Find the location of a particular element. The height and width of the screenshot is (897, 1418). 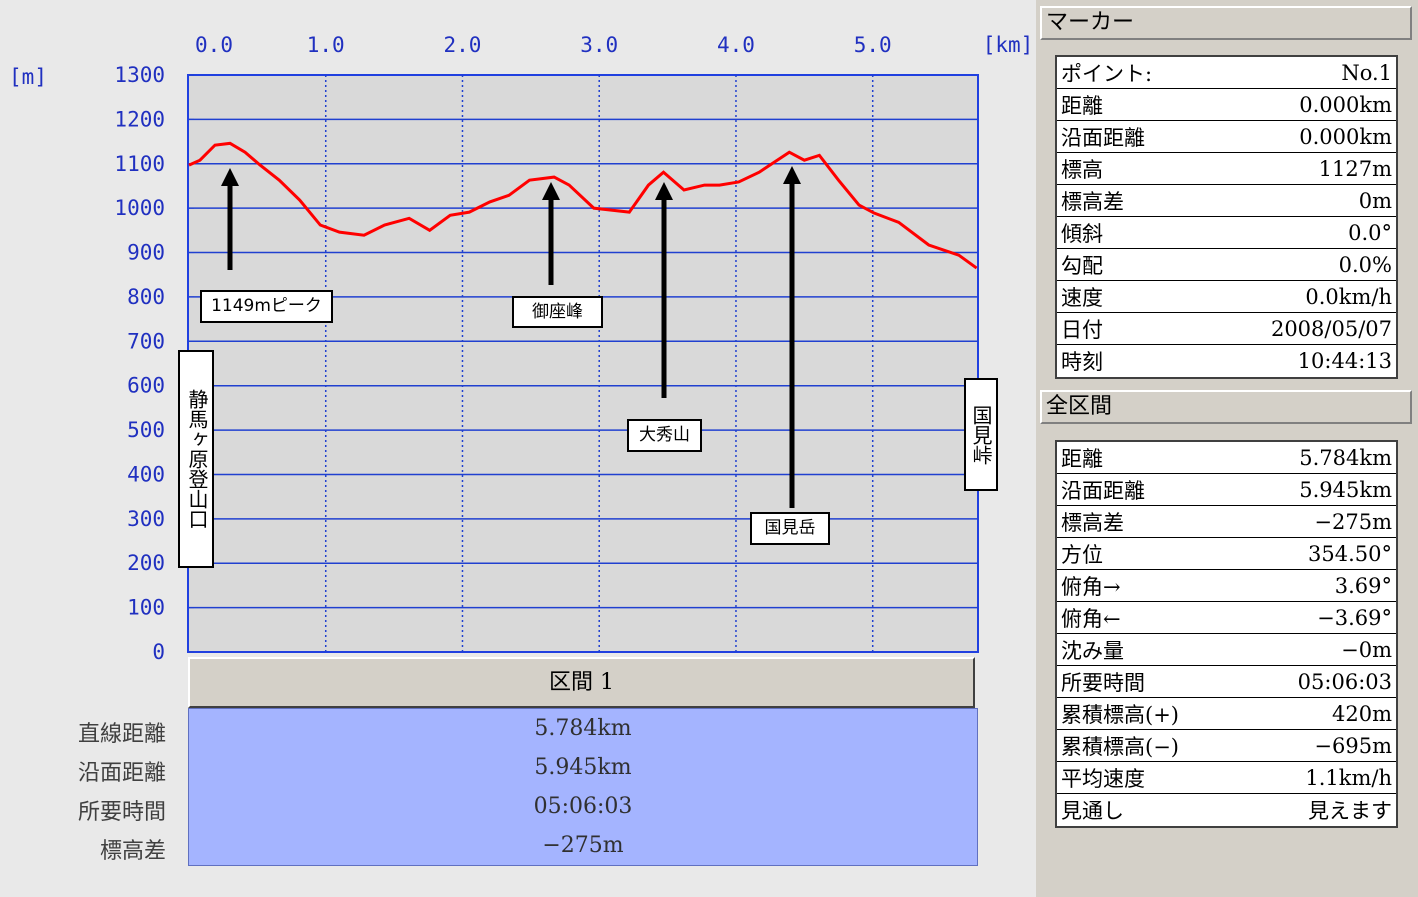

y-tick-label: 1100 is located at coordinates (139, 164).